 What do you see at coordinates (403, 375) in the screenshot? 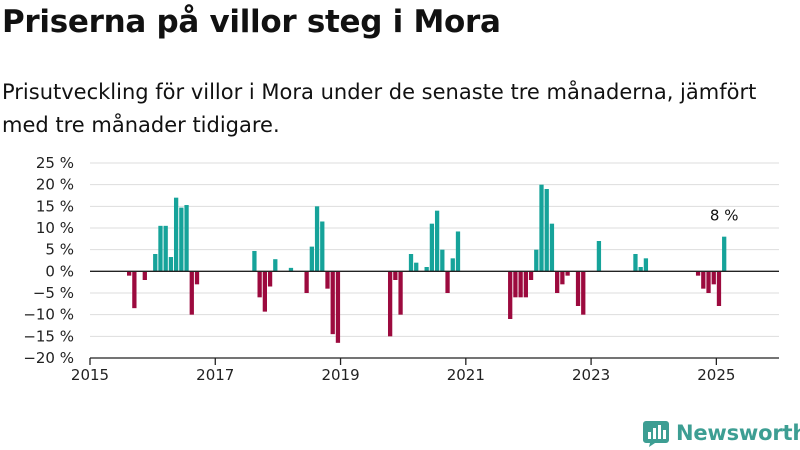
I see `x-axis-tick-labels: 2015 2017 2019 2021 2023 2025` at bounding box center [403, 375].